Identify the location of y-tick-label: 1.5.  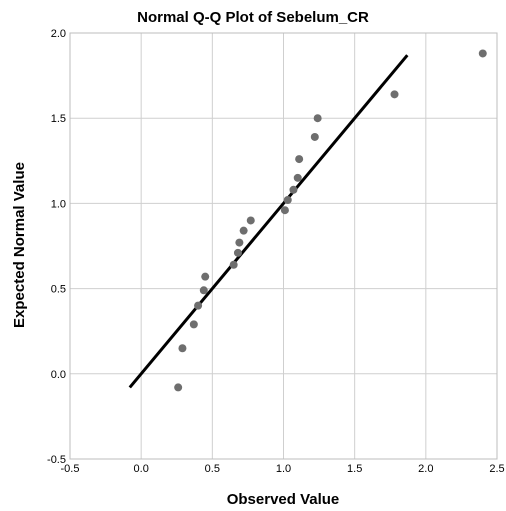
(58, 119).